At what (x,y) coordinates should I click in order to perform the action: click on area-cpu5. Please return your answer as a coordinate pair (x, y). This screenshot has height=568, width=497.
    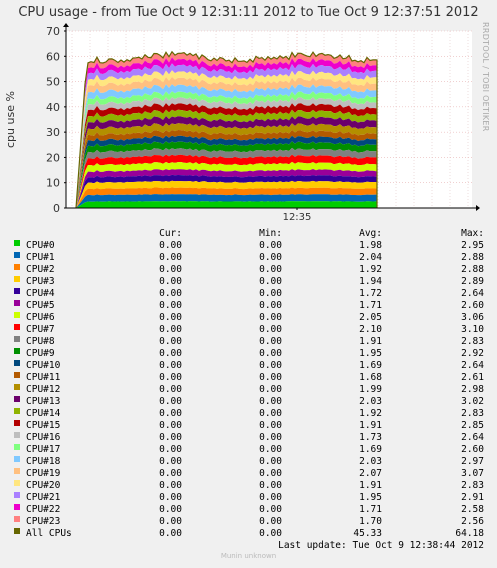
    Looking at the image, I should click on (226, 188).